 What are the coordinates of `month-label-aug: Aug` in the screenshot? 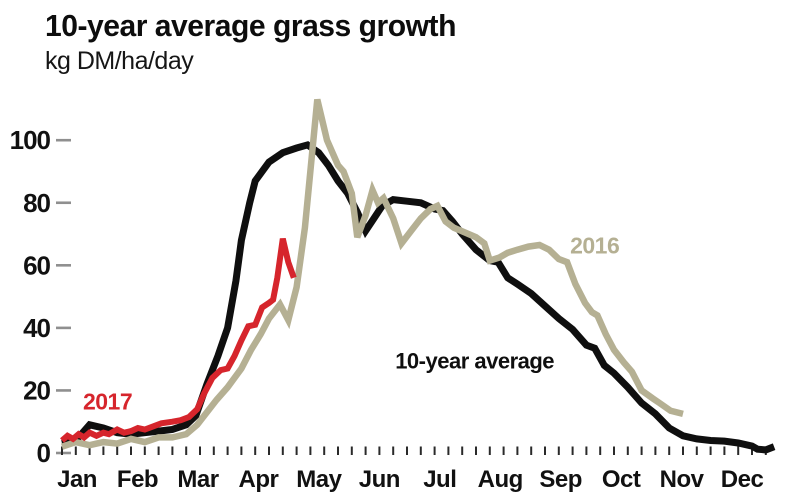 It's located at (500, 479).